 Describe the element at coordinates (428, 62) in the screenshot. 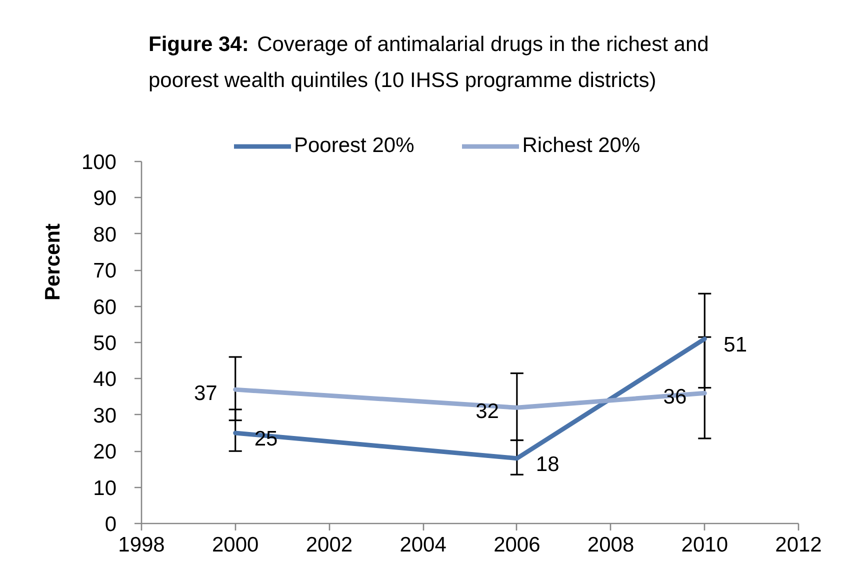

I see `chart-title: Figure 34: Coverage of antimalarial drugs in the richest and poorest wealth quintiles (10 IHSS programme districts)` at that location.